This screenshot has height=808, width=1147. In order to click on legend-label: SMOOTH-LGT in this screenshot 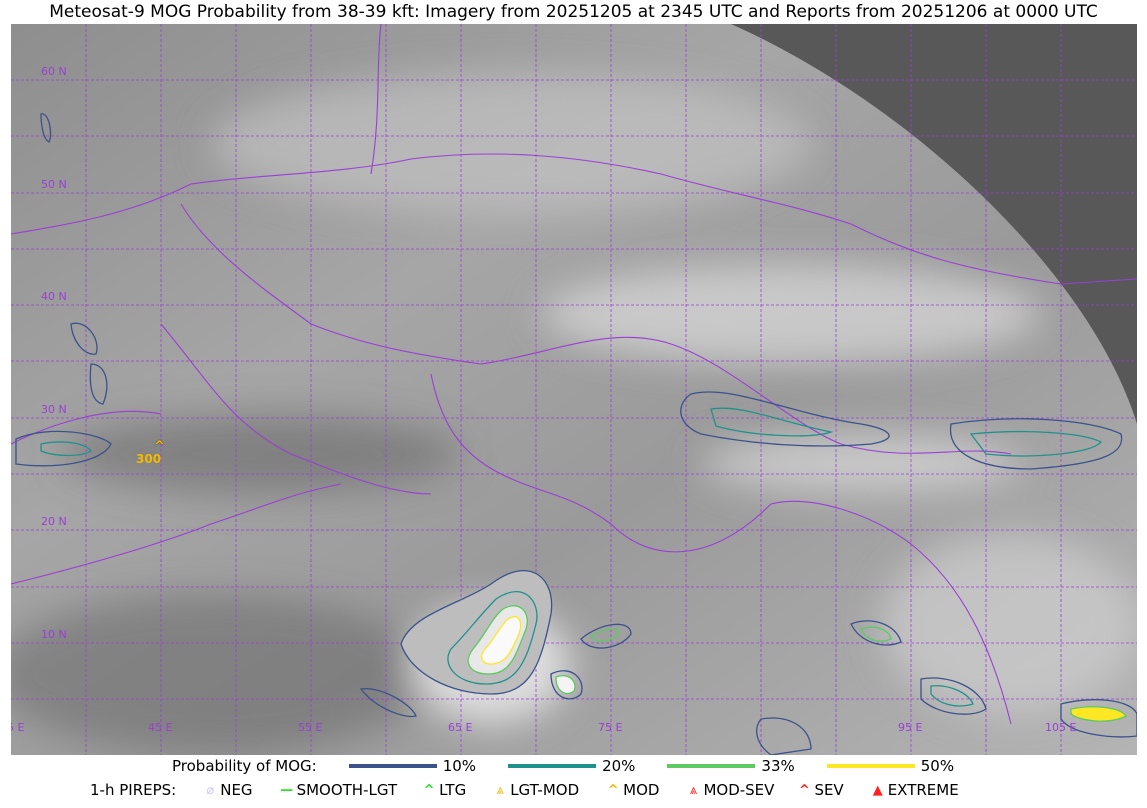, I will do `click(347, 790)`.